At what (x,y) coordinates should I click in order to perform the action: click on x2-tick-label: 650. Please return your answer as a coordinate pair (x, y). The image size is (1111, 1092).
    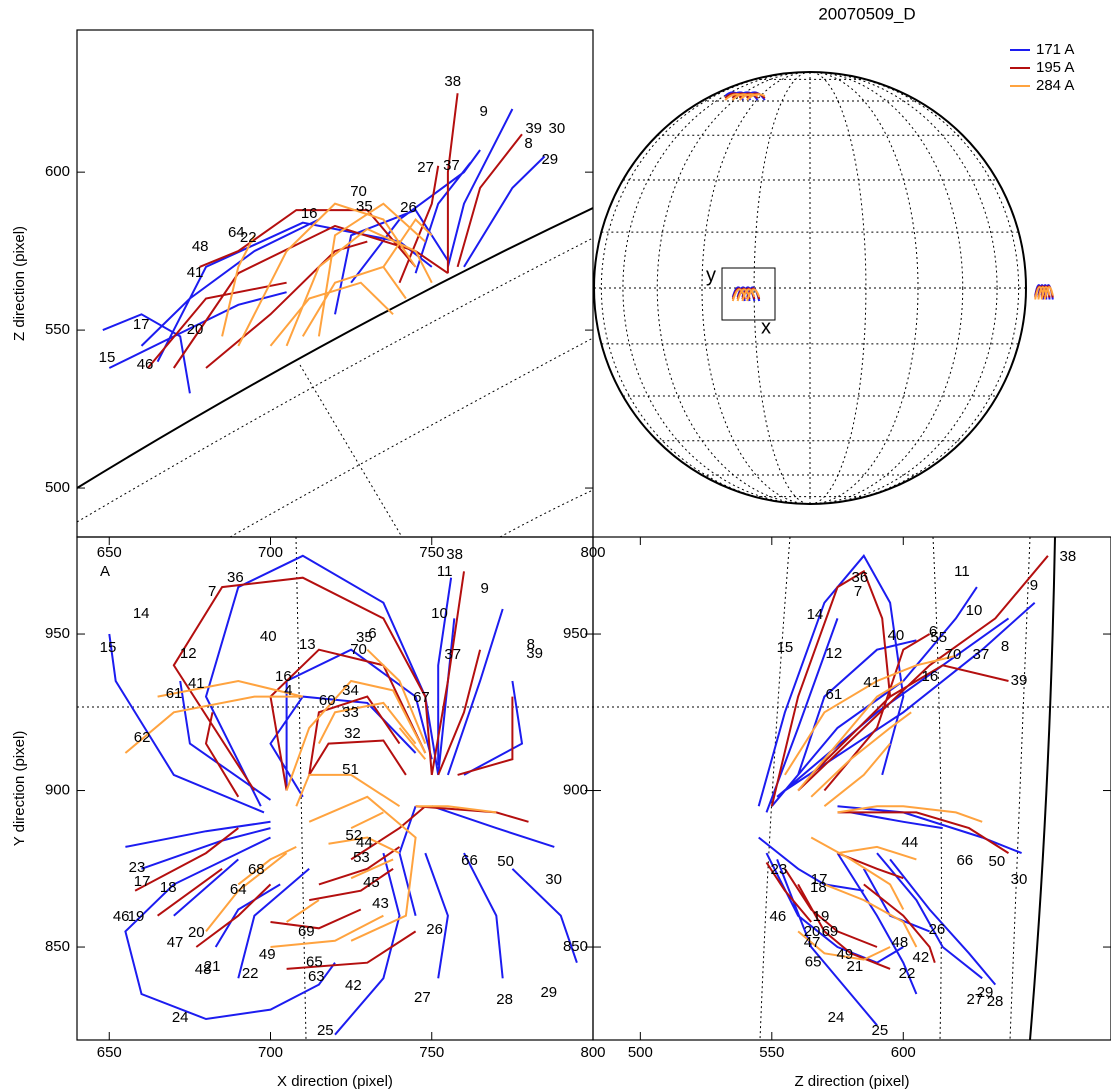
    Looking at the image, I should click on (109, 552).